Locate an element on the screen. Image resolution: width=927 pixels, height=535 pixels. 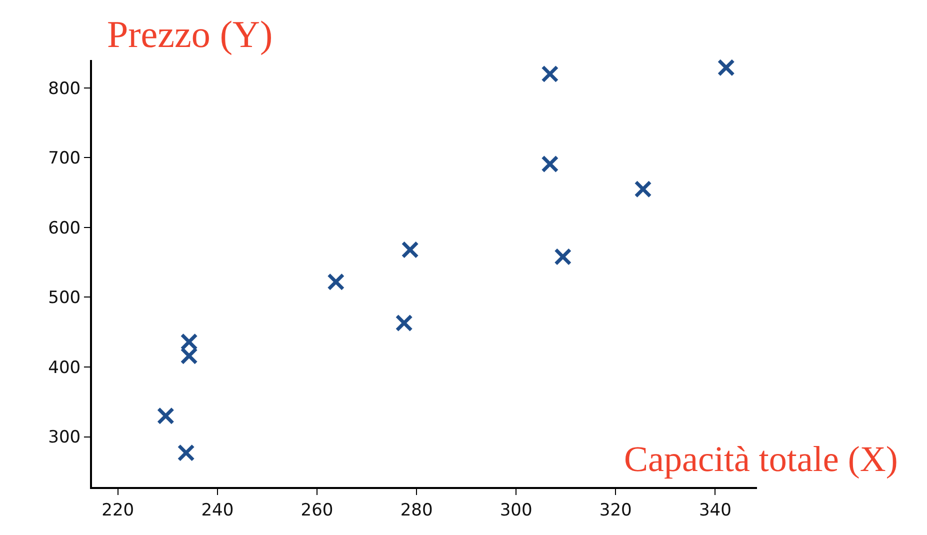
x-tick-label: 260 is located at coordinates (317, 510).